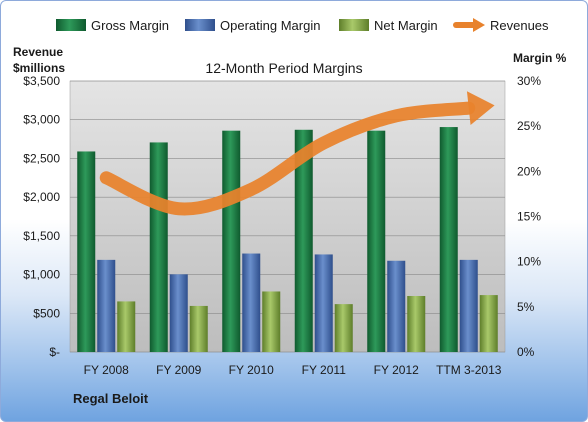 The width and height of the screenshot is (588, 422). I want to click on y-left-axis-title-line1: Revenue, so click(38, 52).